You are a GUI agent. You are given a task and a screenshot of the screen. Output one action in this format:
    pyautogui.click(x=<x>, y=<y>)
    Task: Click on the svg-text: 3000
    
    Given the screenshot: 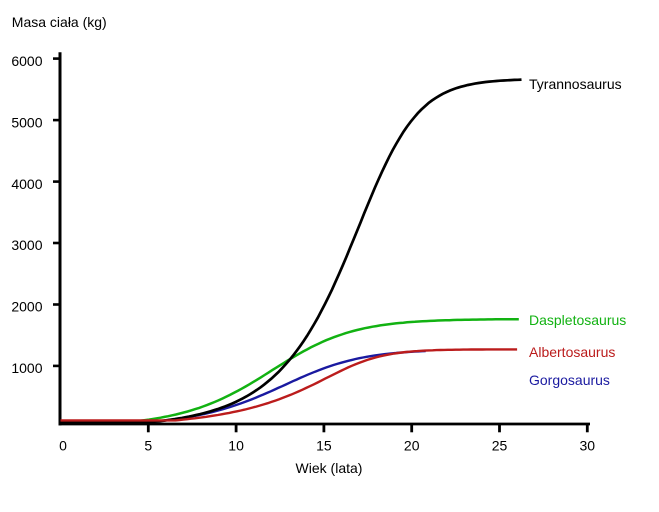 What is the action you would take?
    pyautogui.click(x=26, y=245)
    